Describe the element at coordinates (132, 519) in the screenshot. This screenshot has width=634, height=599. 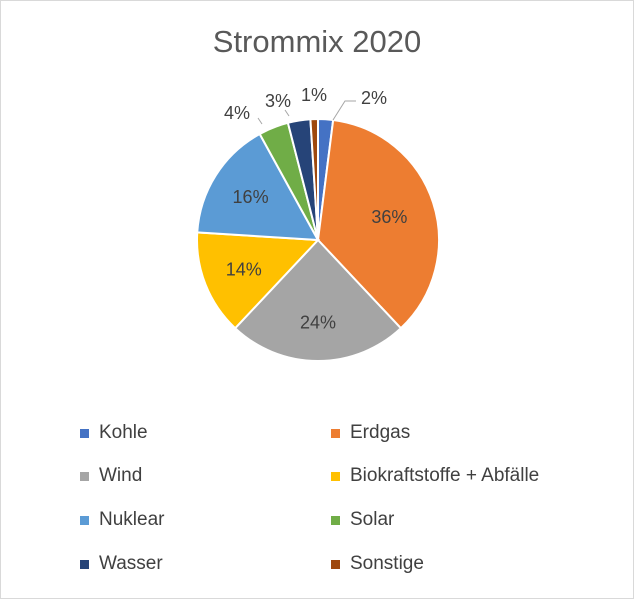
I see `legend-label-nuklear: Nuklear` at that location.